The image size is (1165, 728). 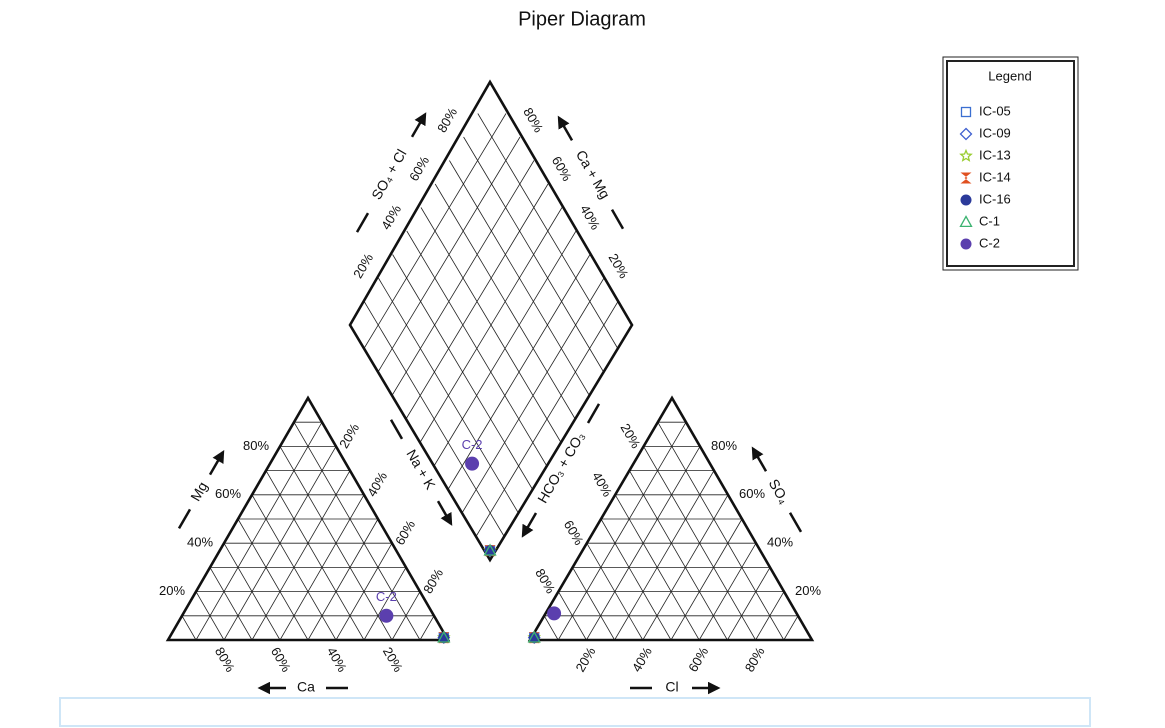 What do you see at coordinates (995, 132) in the screenshot?
I see `legend-label: IC-09` at bounding box center [995, 132].